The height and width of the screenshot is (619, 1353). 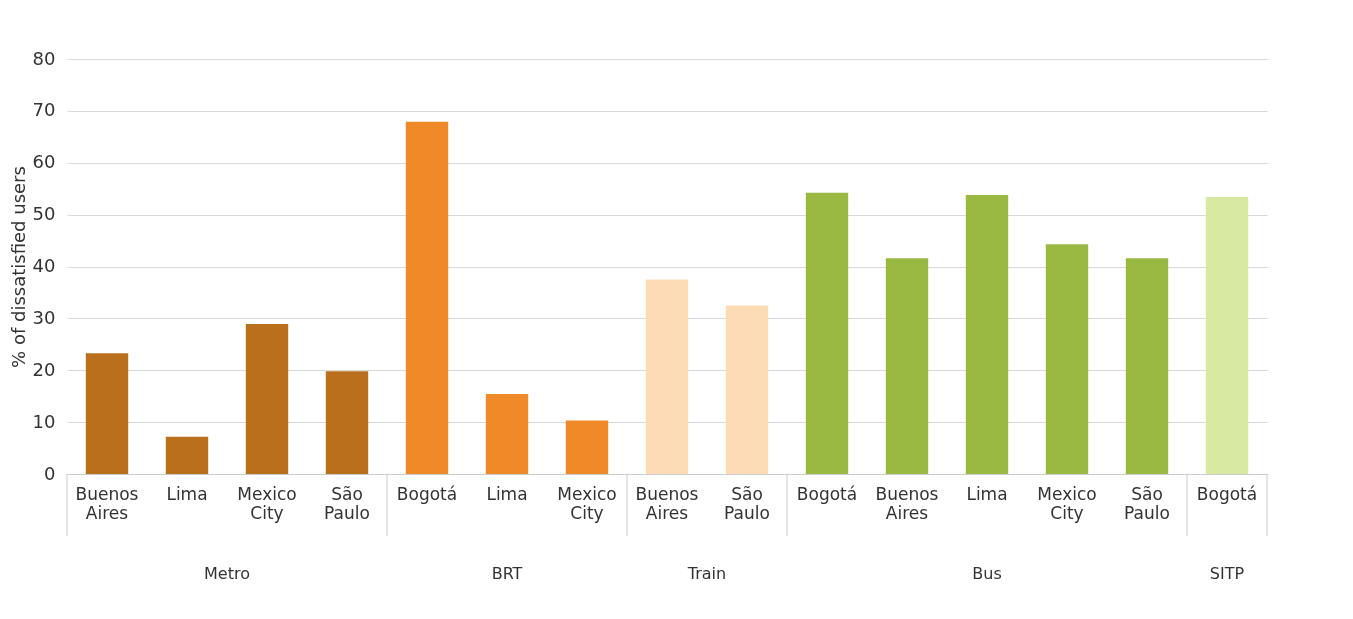 I want to click on y-tick-label: 80, so click(x=44, y=58).